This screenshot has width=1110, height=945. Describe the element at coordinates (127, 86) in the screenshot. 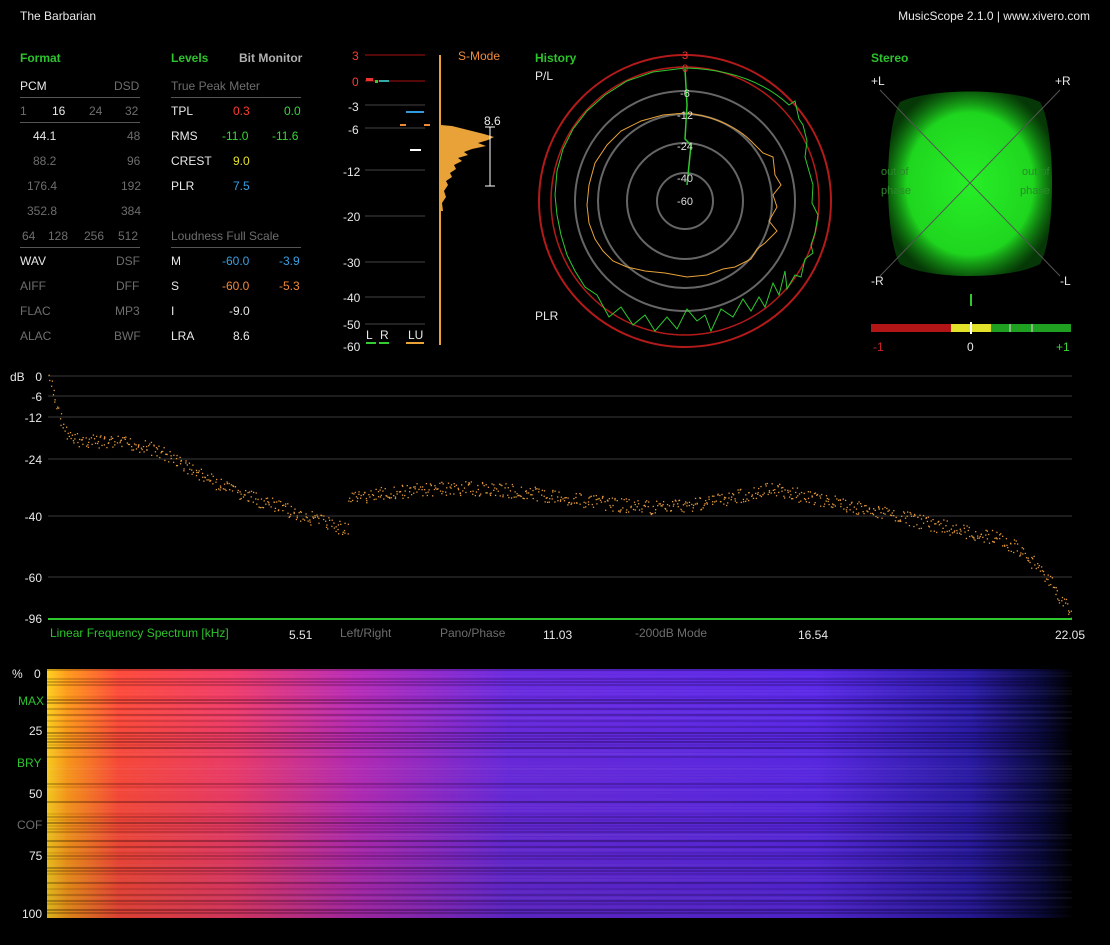

I see `dsd-label: DSD` at that location.